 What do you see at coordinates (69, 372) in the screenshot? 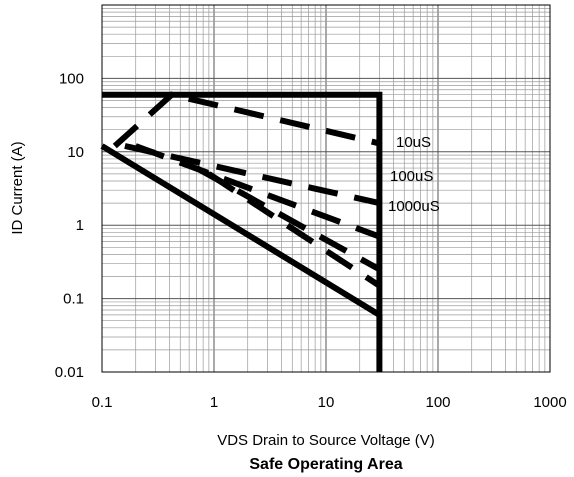
I see `y-tick-label: 0.01` at bounding box center [69, 372].